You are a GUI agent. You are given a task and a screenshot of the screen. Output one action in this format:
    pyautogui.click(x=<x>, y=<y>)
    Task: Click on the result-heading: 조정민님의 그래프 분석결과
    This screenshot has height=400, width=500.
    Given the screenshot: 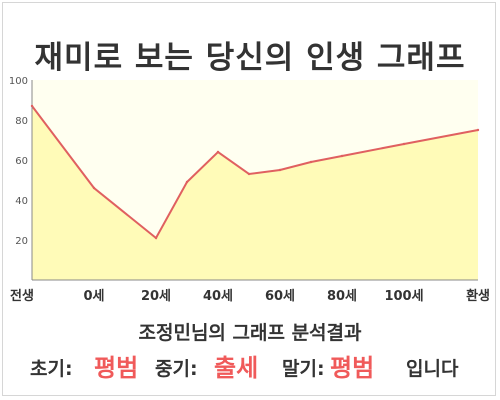 What is the action you would take?
    pyautogui.click(x=250, y=333)
    